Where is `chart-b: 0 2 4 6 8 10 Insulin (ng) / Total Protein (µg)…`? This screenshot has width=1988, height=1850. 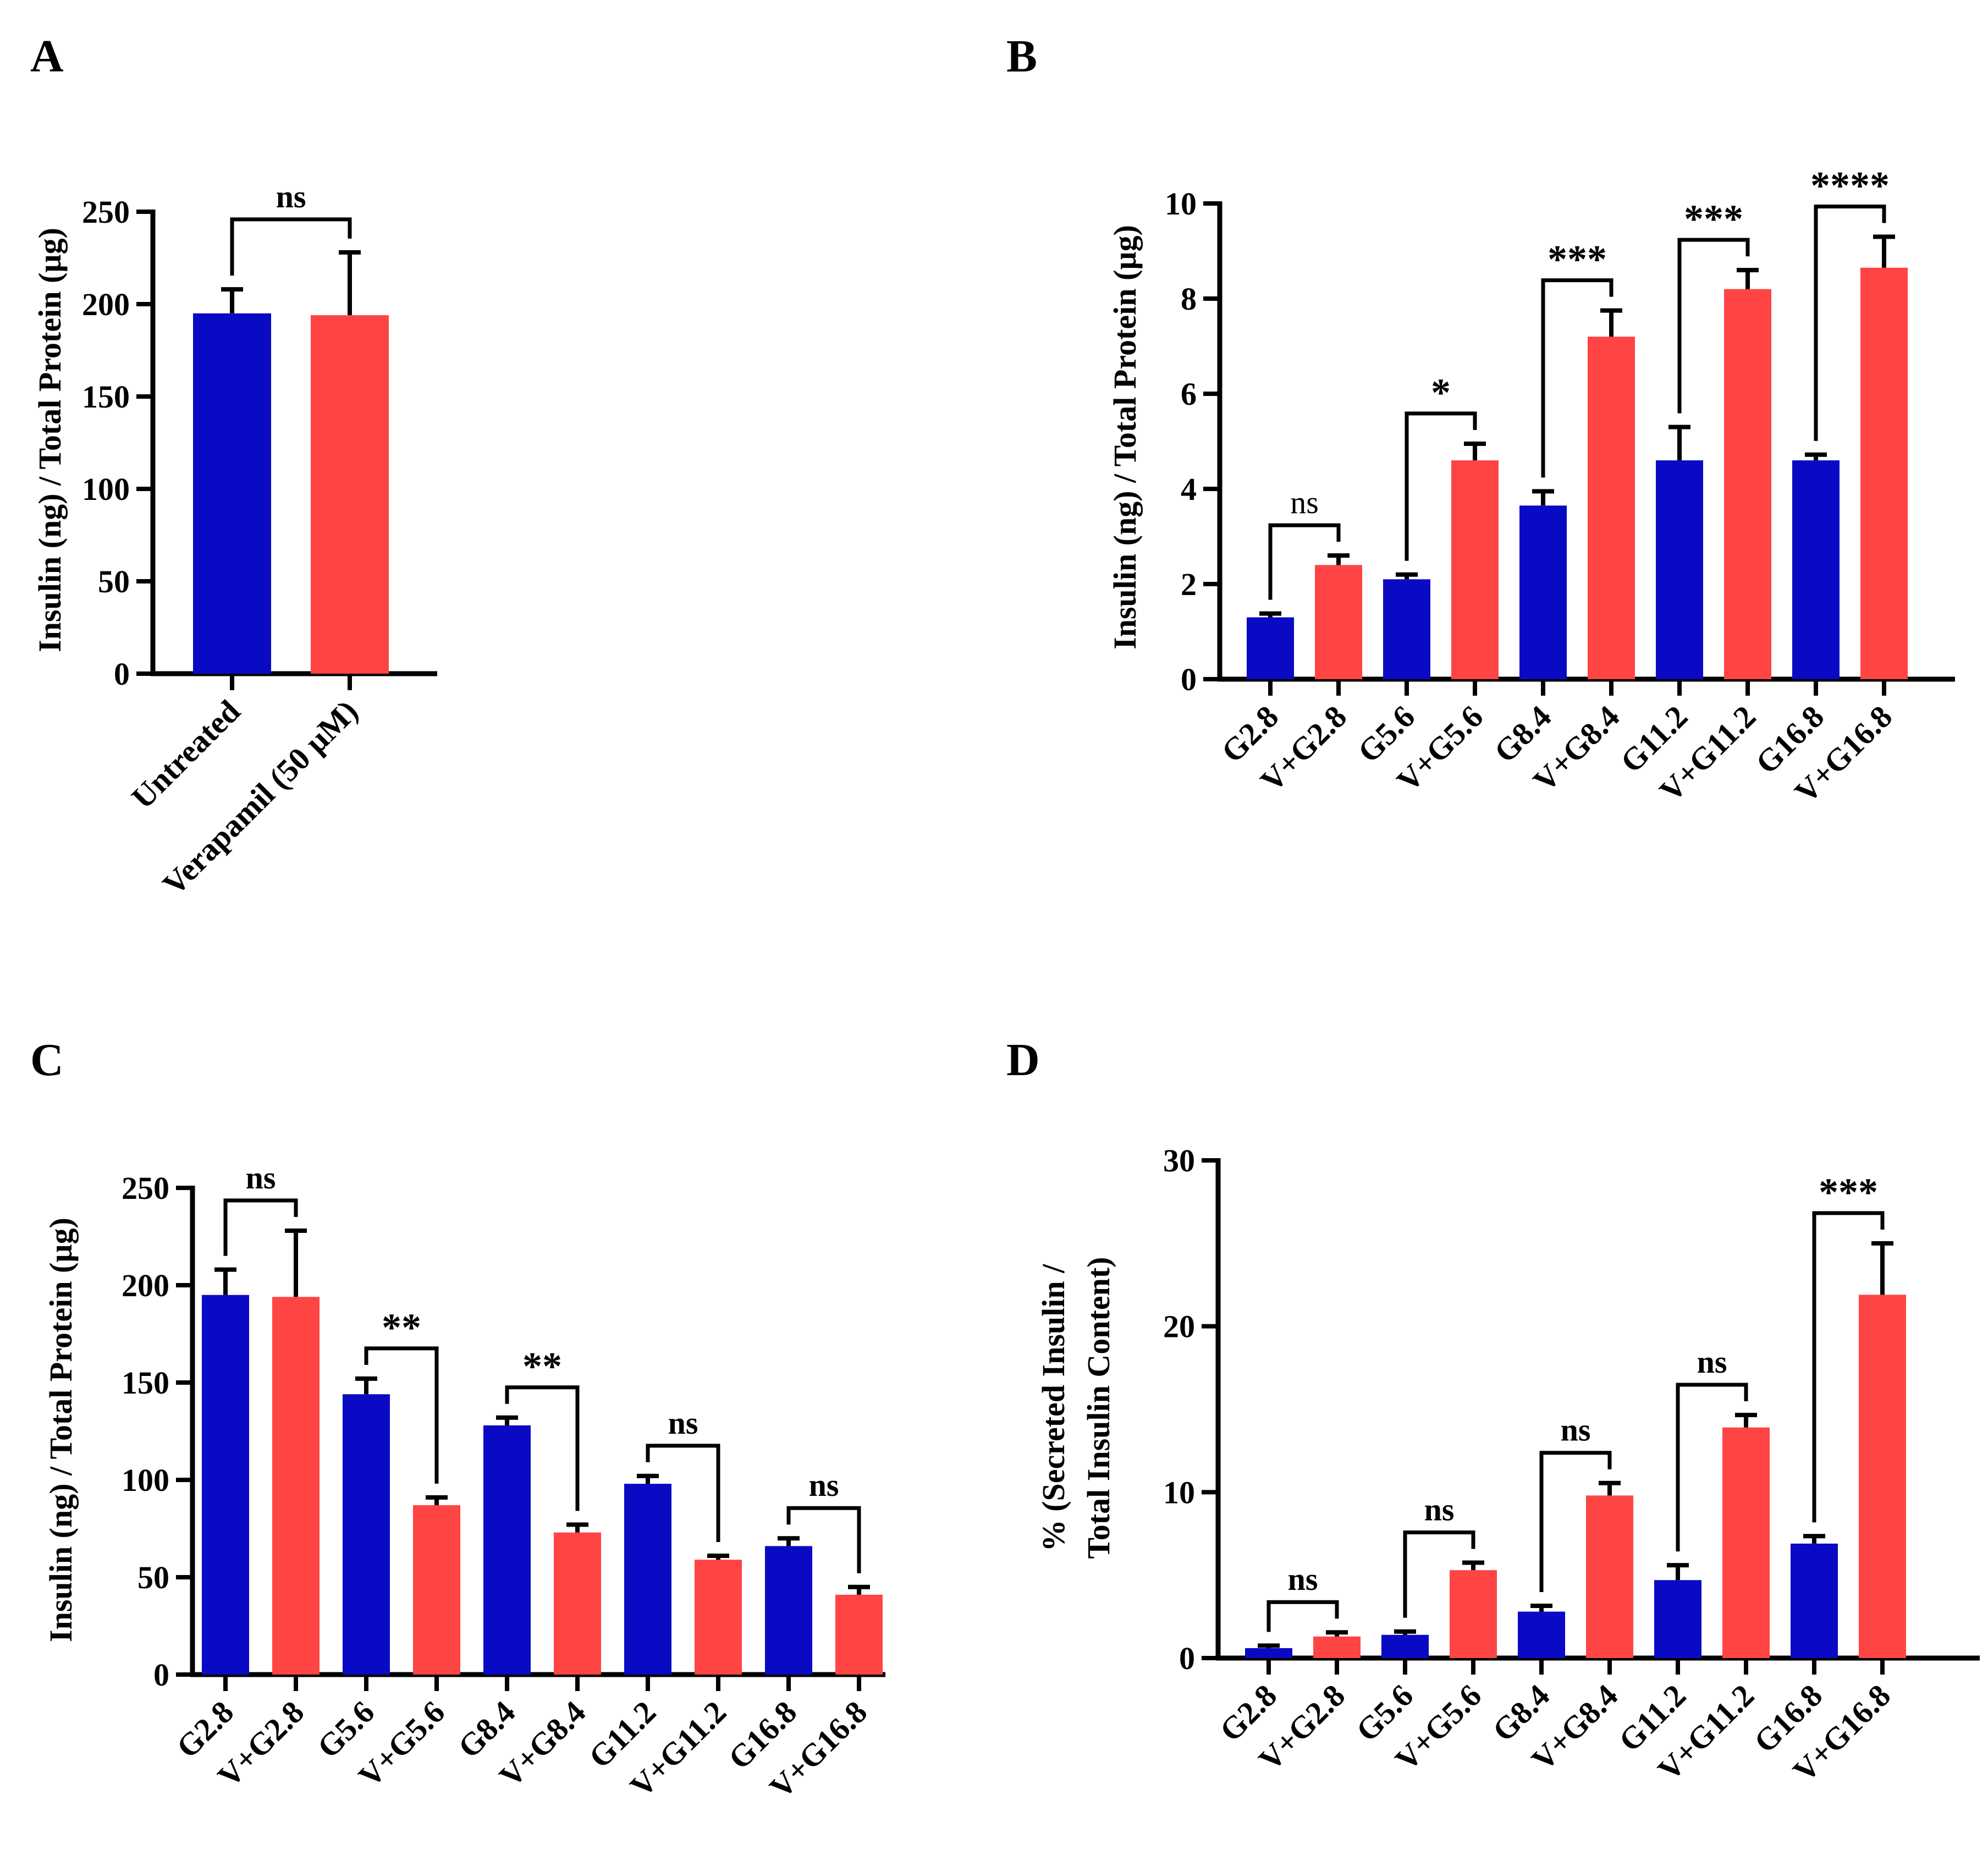 chart-b: 0 2 4 6 8 10 Insulin (ng) / Total Protein (µg)… is located at coordinates (1531, 487).